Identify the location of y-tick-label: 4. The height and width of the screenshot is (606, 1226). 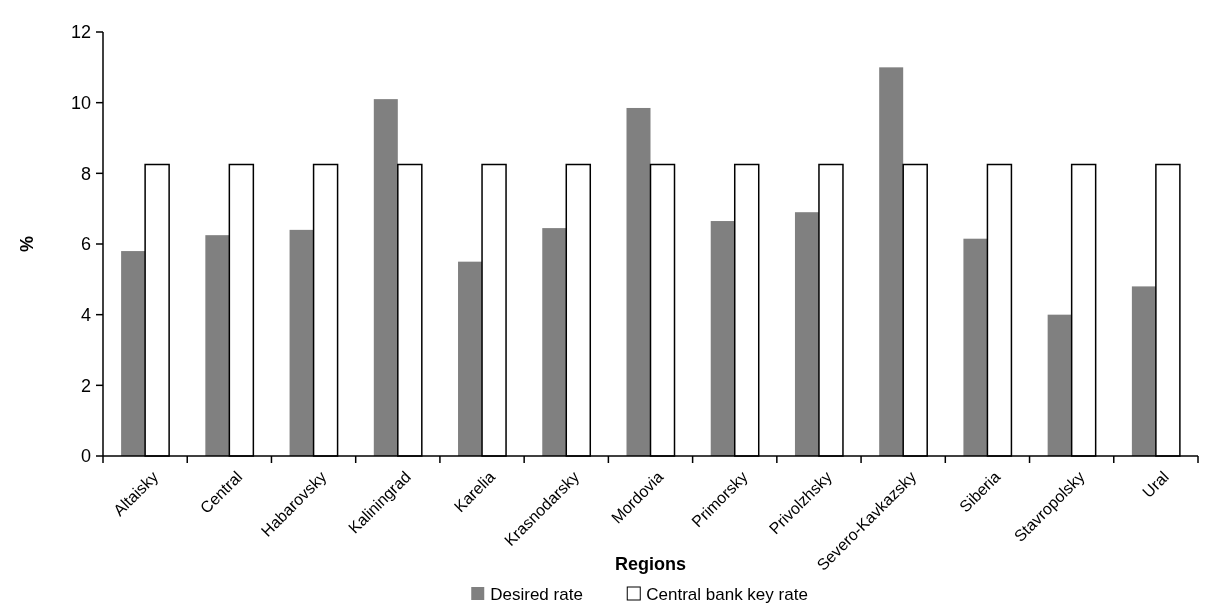
(85, 314).